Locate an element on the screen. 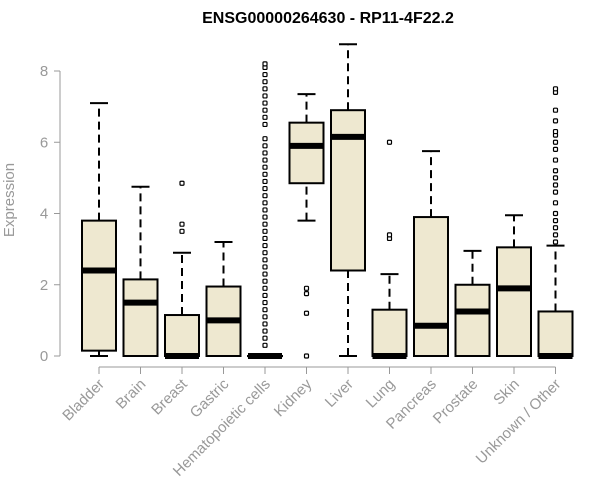 This screenshot has height=500, width=600. x-tick-label: Lung is located at coordinates (381, 394).